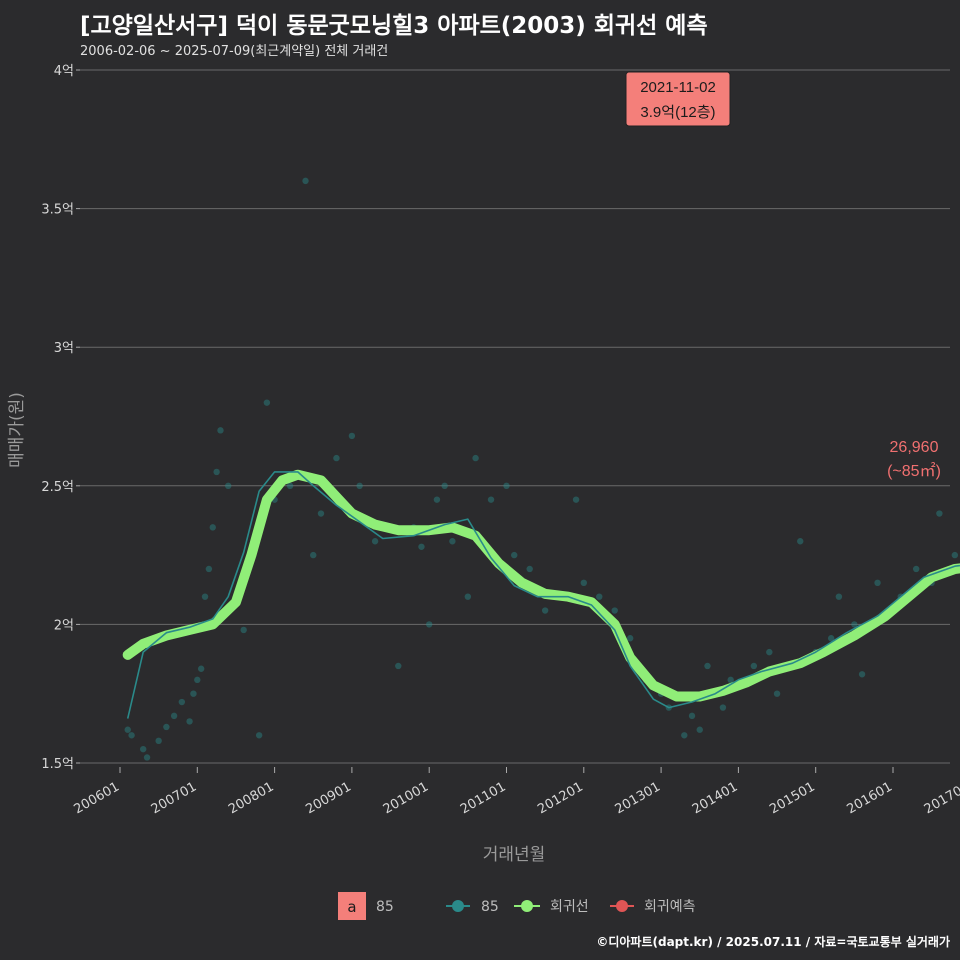 Image resolution: width=960 pixels, height=960 pixels. Describe the element at coordinates (792, 798) in the screenshot. I see `x-tick-label-9: 201501` at that location.